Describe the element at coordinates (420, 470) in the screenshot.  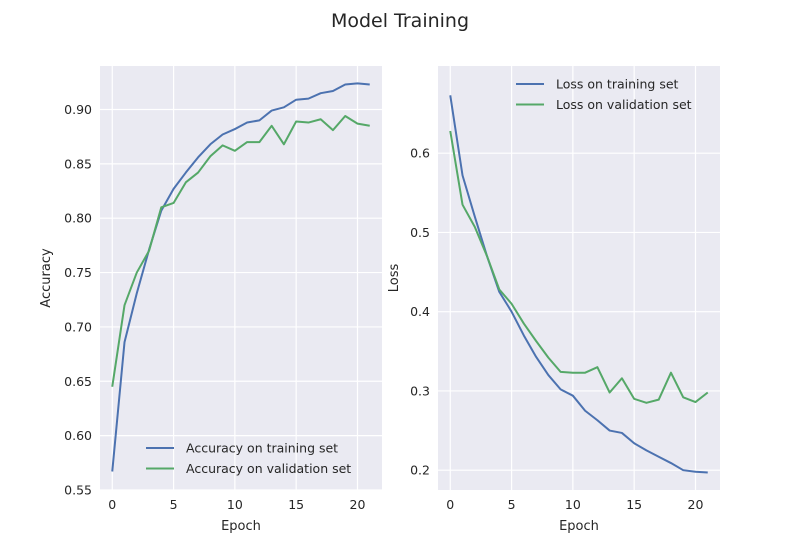
I see `y-tick-label: 0.2` at that location.